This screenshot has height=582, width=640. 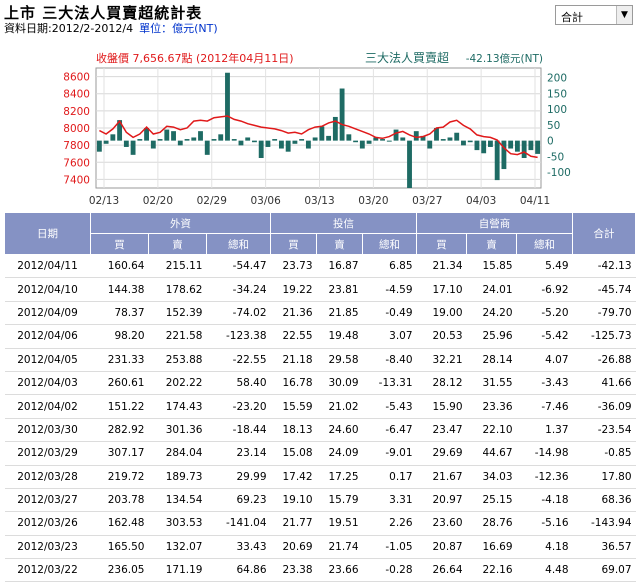 I want to click on date-cell: 2012/03/30, so click(x=47, y=430).